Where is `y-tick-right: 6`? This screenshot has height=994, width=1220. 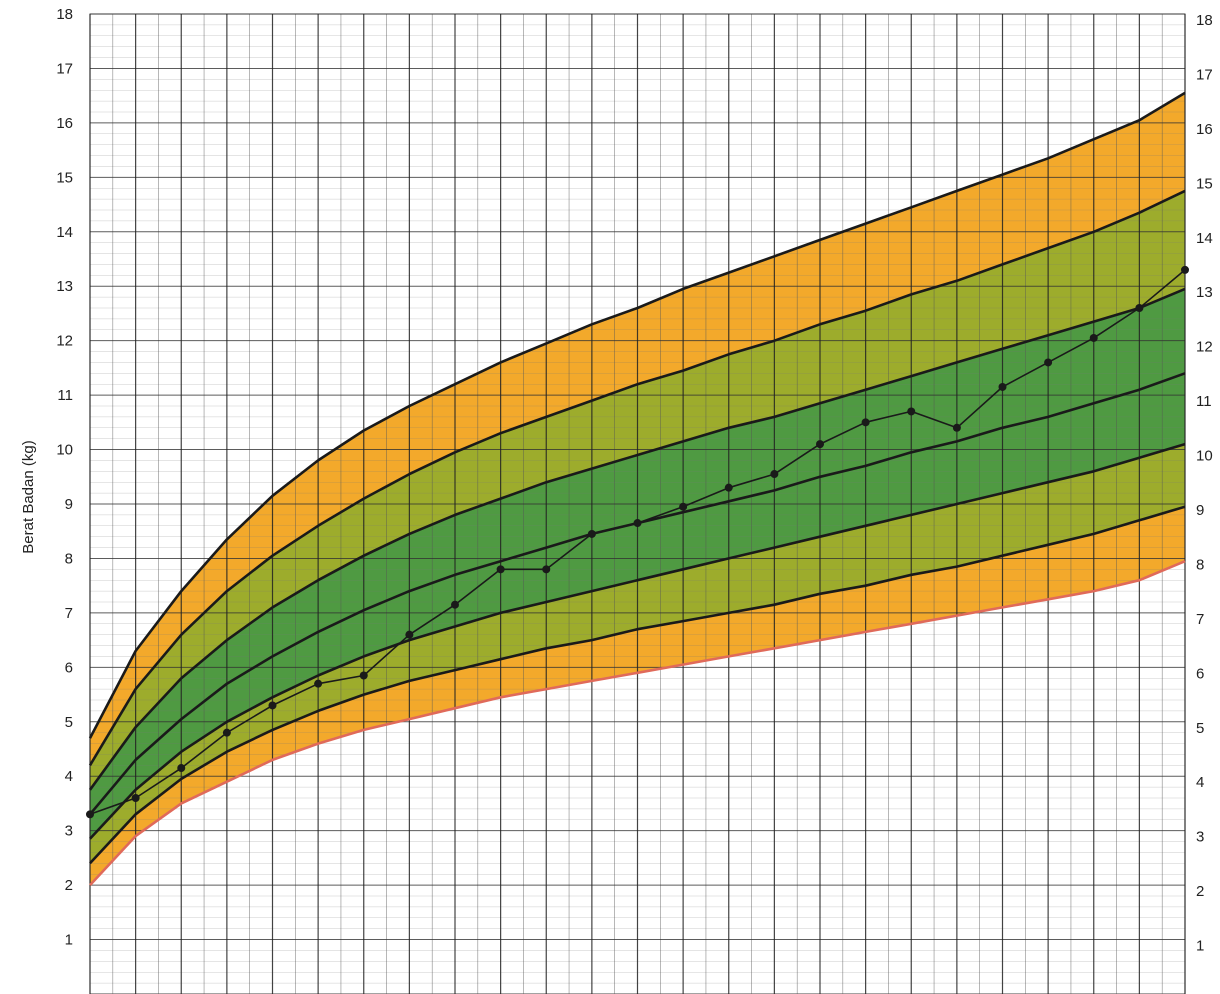 y-tick-right: 6 is located at coordinates (1200, 673).